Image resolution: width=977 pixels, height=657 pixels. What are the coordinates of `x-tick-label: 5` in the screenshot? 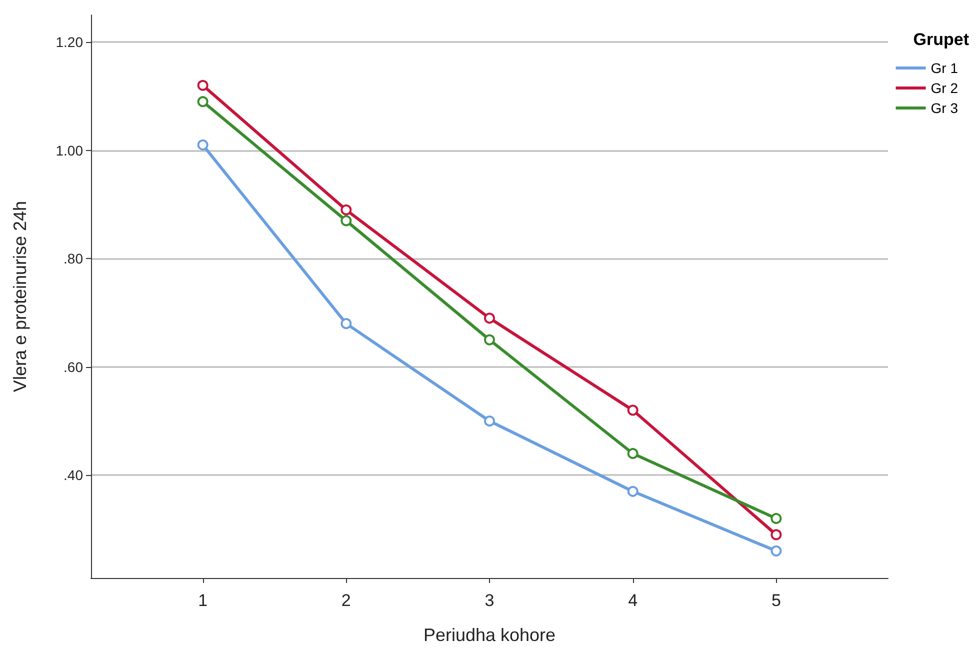 It's located at (776, 600).